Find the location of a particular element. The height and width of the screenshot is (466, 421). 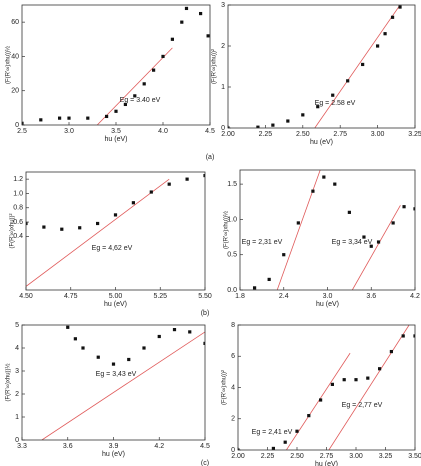

x-tick-label: 4.2 is located at coordinates (415, 296).